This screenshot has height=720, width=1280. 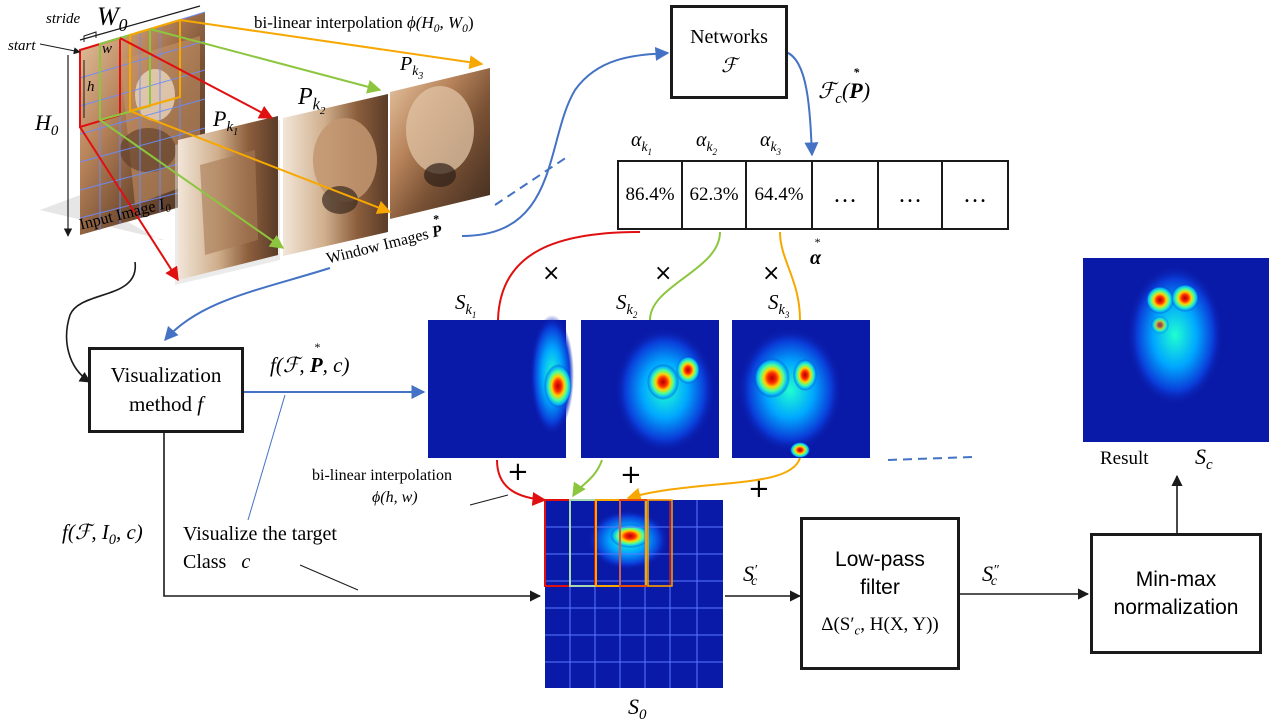 What do you see at coordinates (91, 87) in the screenshot?
I see `h-label: h` at bounding box center [91, 87].